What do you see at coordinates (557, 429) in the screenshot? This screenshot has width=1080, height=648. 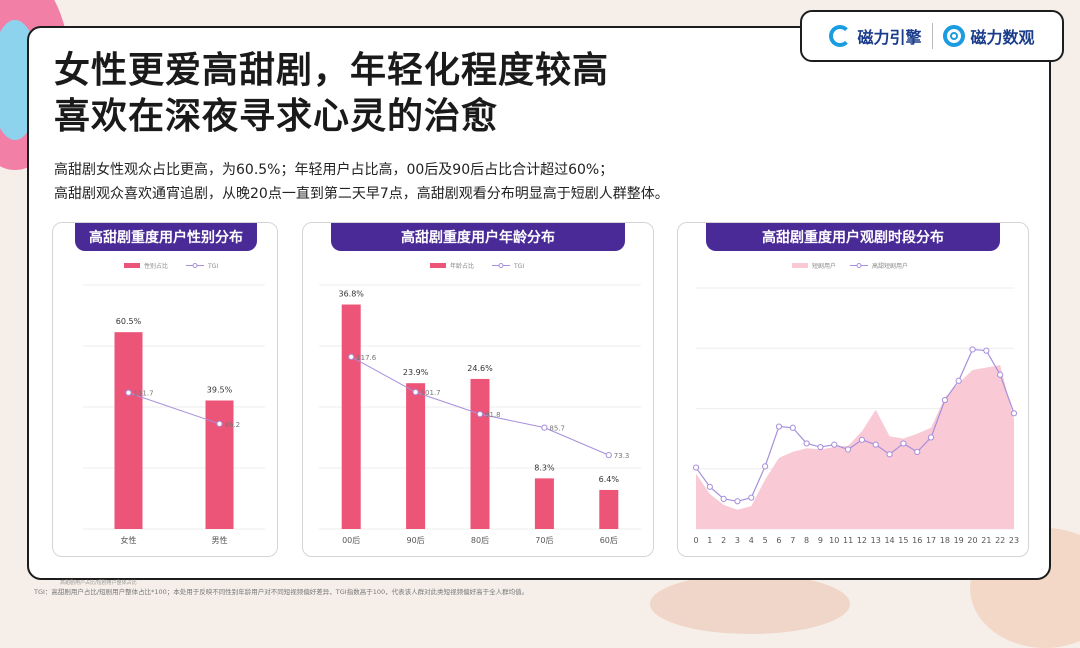 I see `tgi-value-label: 85.7` at bounding box center [557, 429].